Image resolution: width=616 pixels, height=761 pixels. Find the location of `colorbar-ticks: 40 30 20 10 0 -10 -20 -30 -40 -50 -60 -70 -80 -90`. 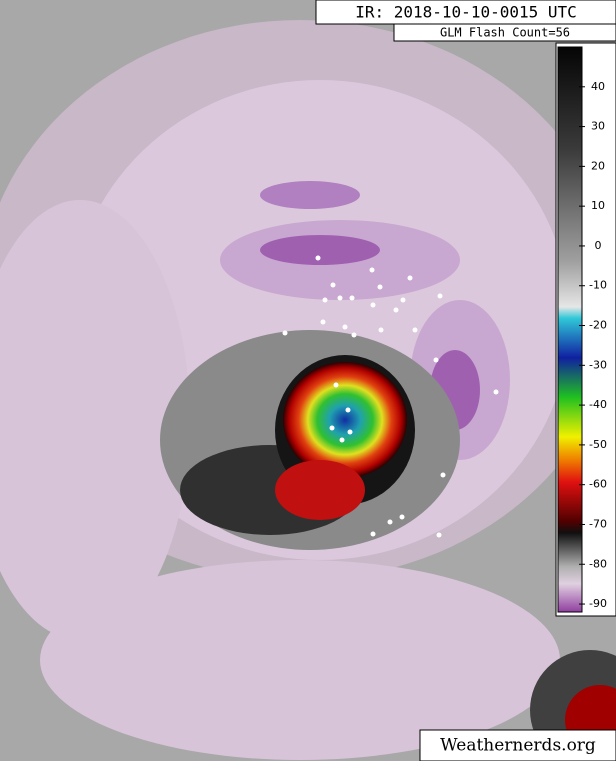

colorbar-ticks: 40 30 20 10 0 -10 -20 -30 -40 -50 -60 -70 -80 -90 is located at coordinates (593, 345).